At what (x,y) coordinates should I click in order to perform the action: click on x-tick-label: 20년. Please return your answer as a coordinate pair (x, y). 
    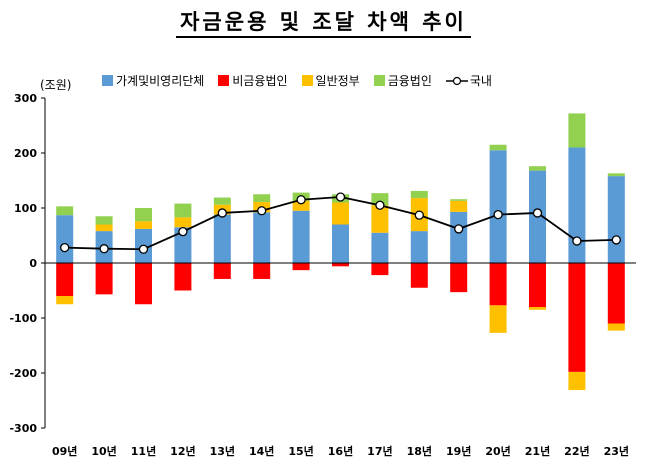
    Looking at the image, I should click on (497, 451).